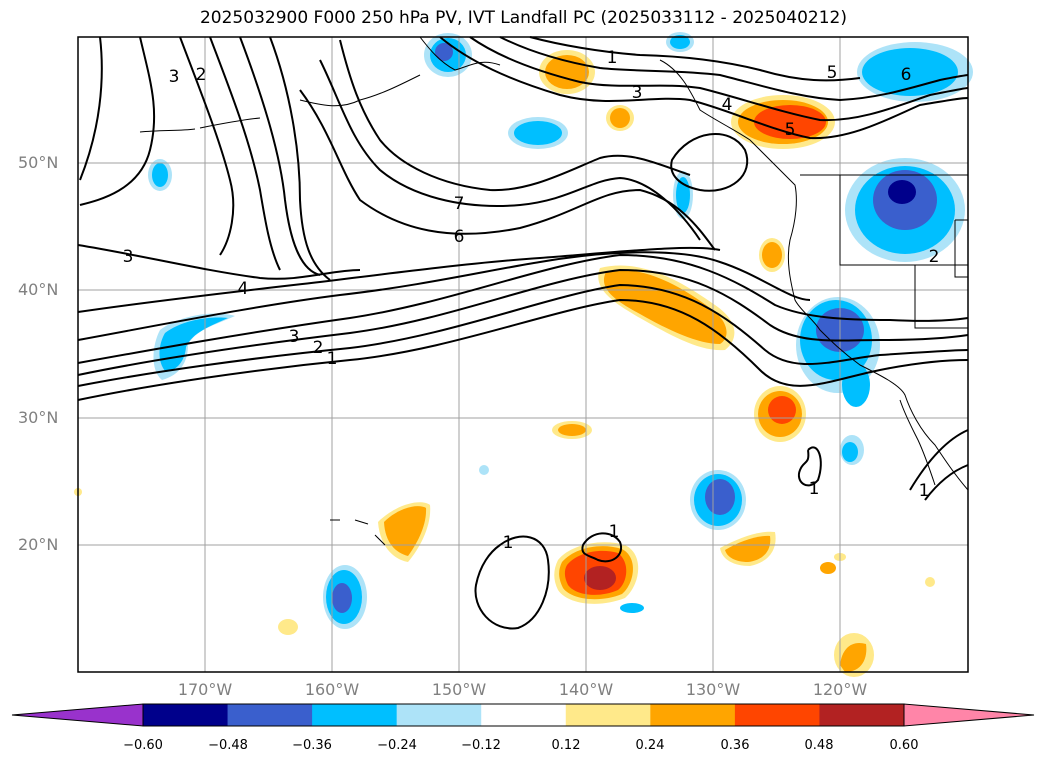 The height and width of the screenshot is (765, 1047). What do you see at coordinates (38, 289) in the screenshot?
I see `lat-label: 40°N` at bounding box center [38, 289].